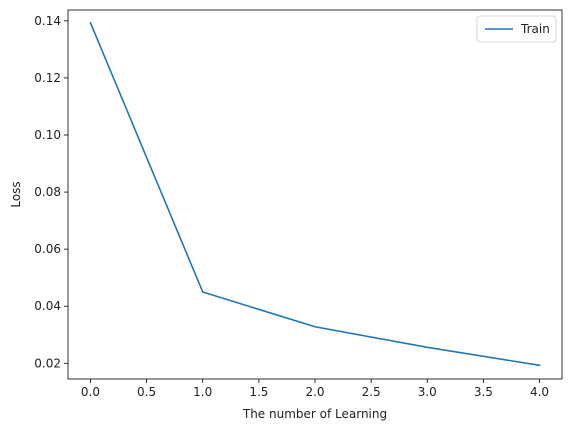 The image size is (573, 434). Describe the element at coordinates (47, 306) in the screenshot. I see `y-tick-label: 0.04` at that location.